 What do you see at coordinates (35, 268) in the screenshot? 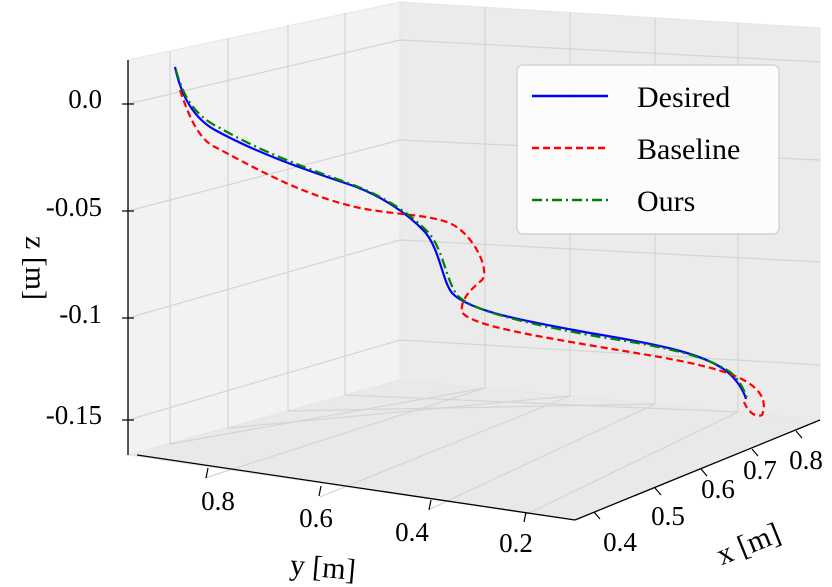
I see `z-axis-label: z [m]` at bounding box center [35, 268].